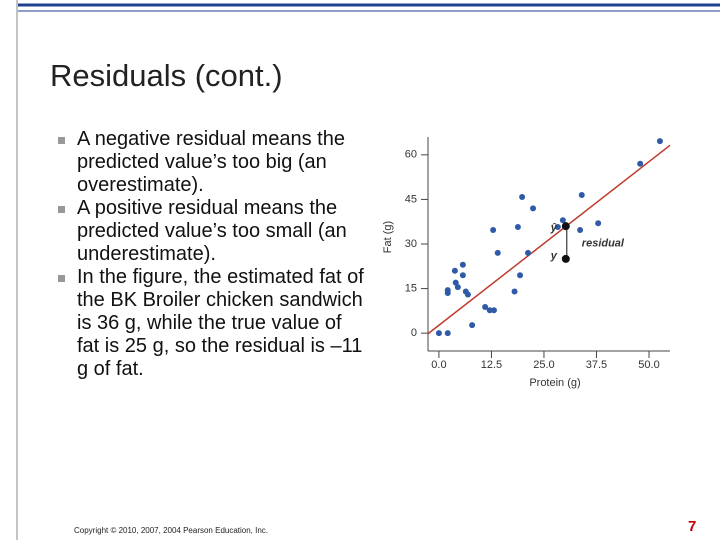 The width and height of the screenshot is (720, 540). Describe the element at coordinates (438, 365) in the screenshot. I see `x-tick-label: 0.0` at that location.